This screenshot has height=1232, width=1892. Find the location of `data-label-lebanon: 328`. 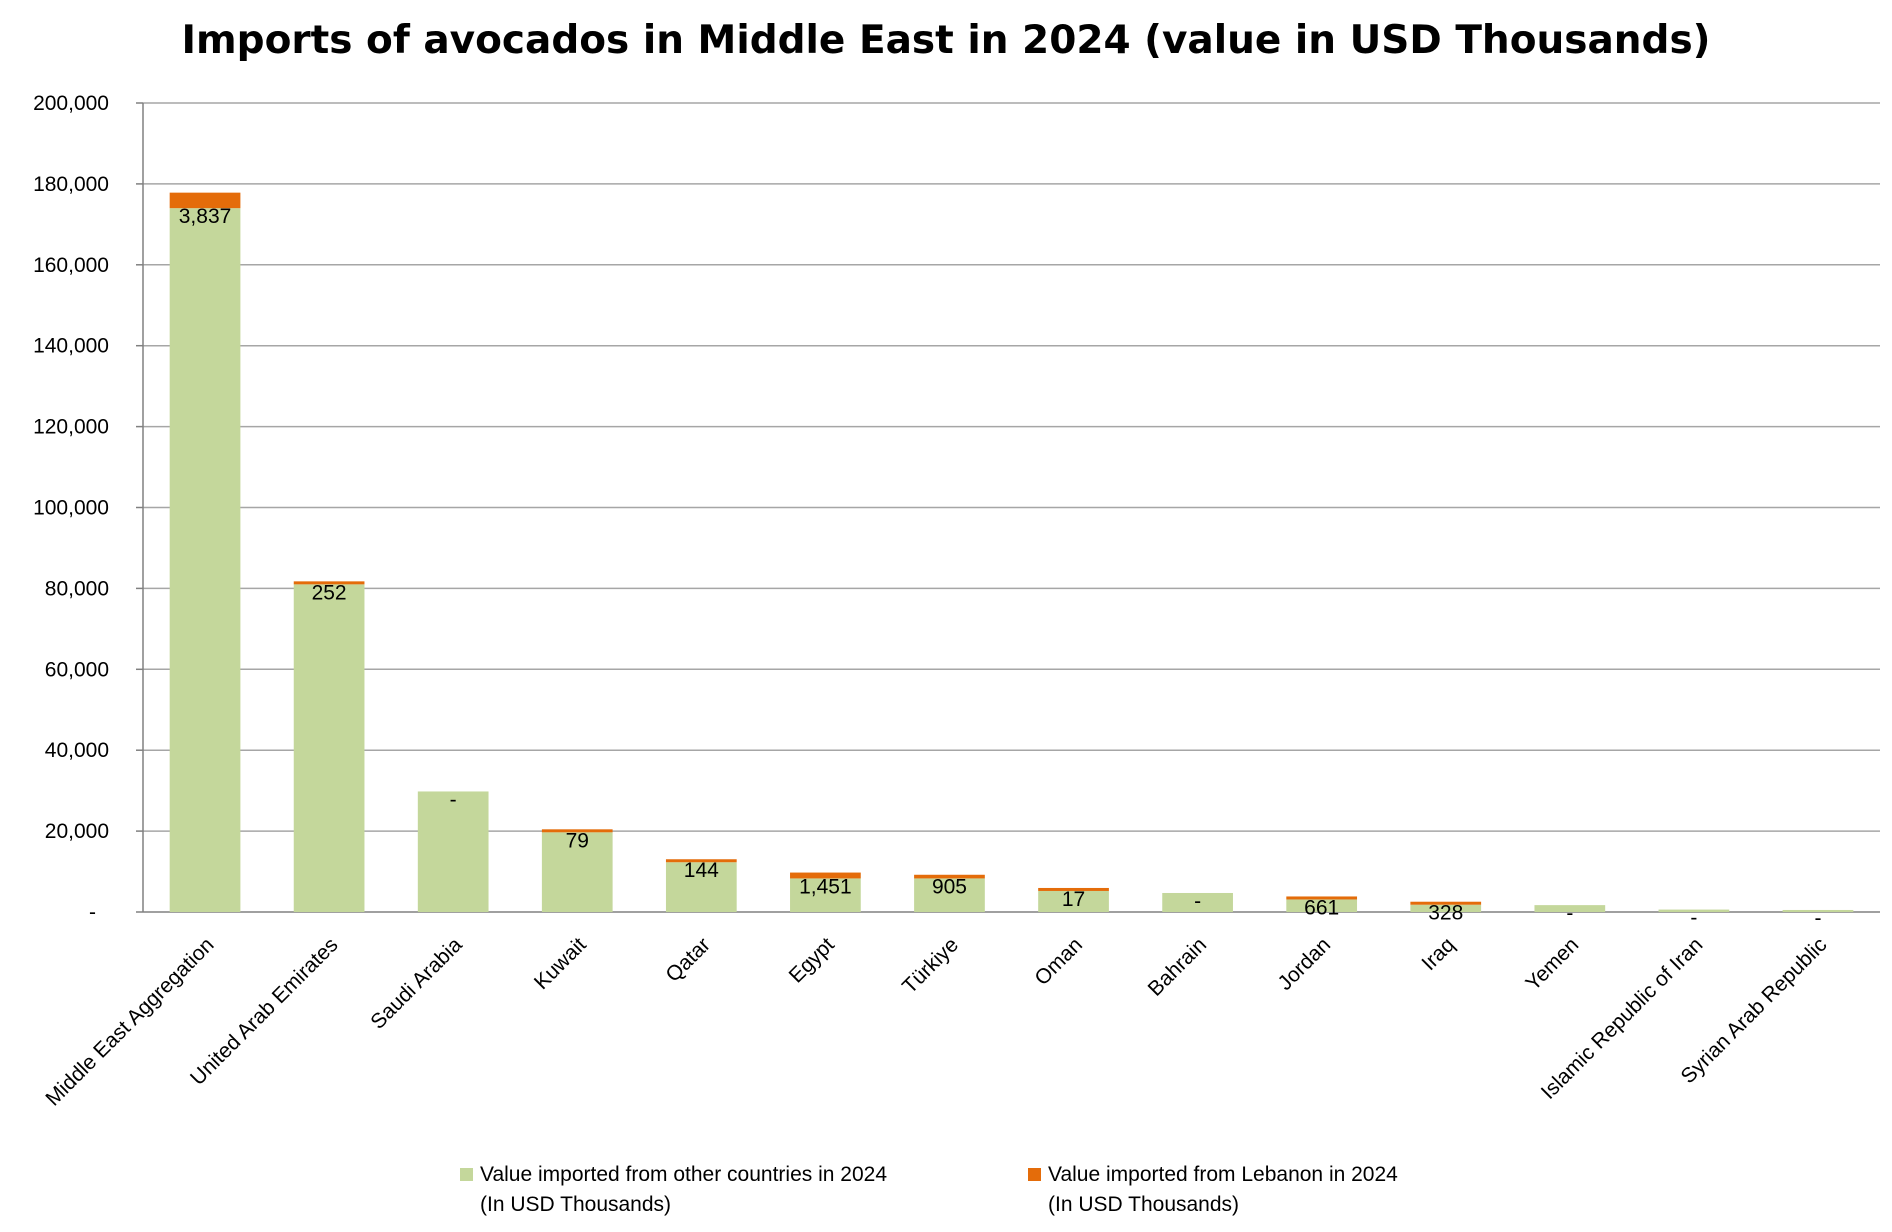

data-label-lebanon: 328 is located at coordinates (1445, 913).